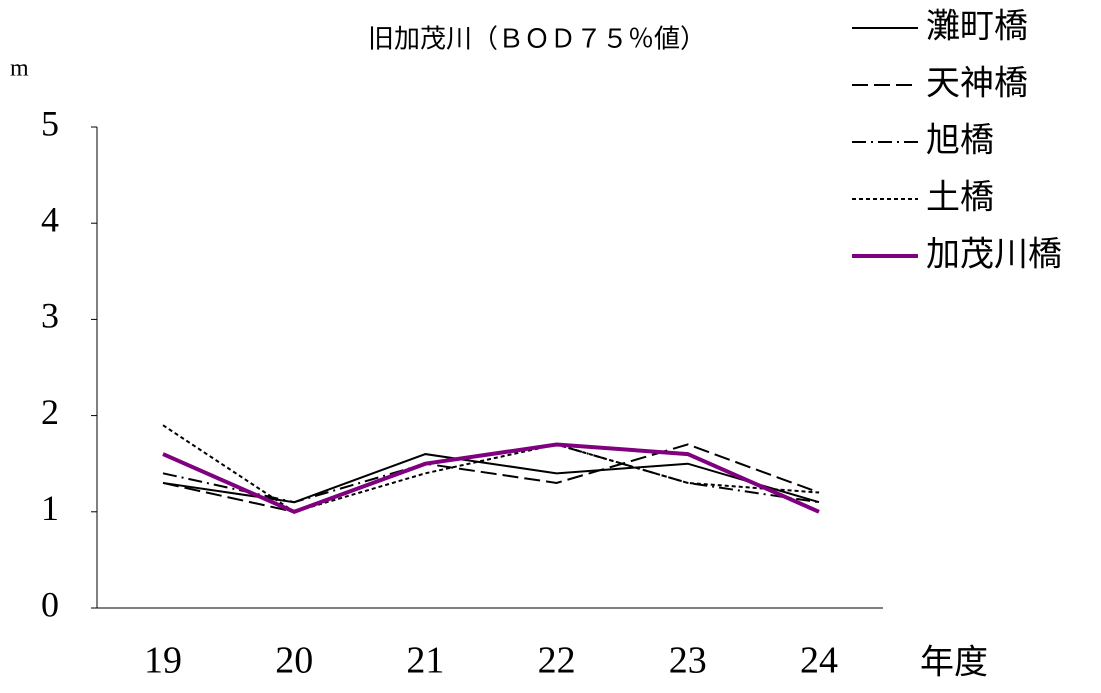 This screenshot has width=1101, height=693. What do you see at coordinates (960, 198) in the screenshot?
I see `legend-label: 土橋` at bounding box center [960, 198].